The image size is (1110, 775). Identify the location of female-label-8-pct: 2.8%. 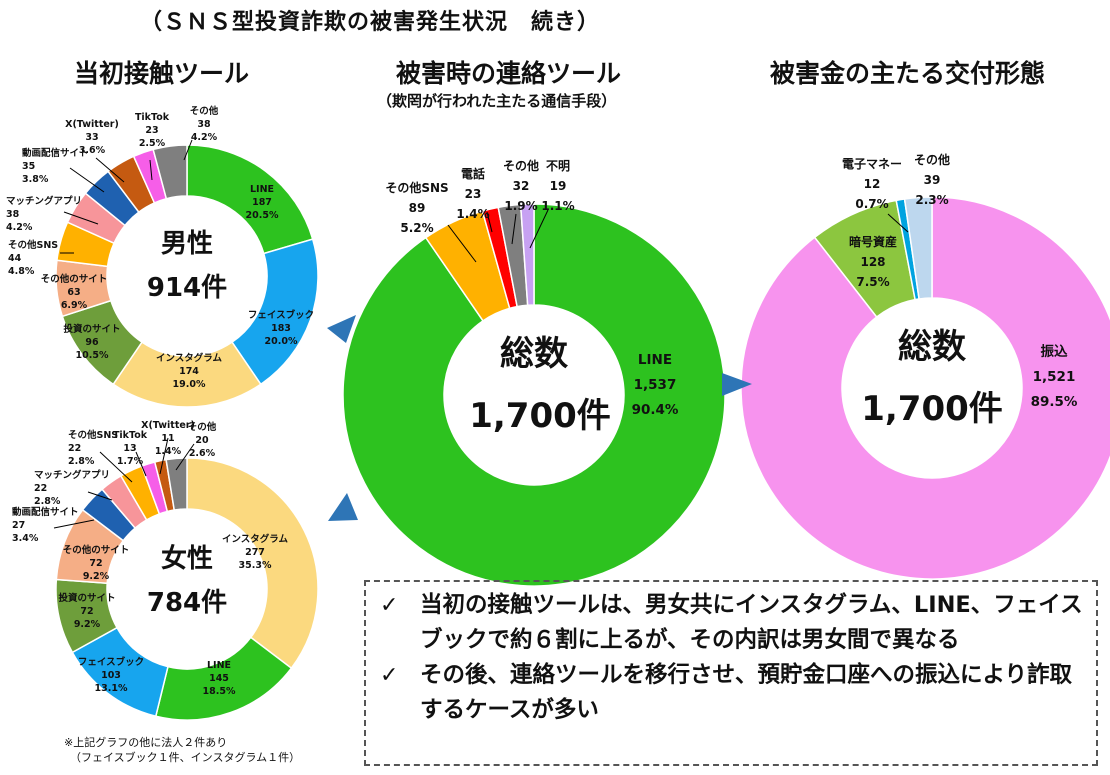
(81, 461).